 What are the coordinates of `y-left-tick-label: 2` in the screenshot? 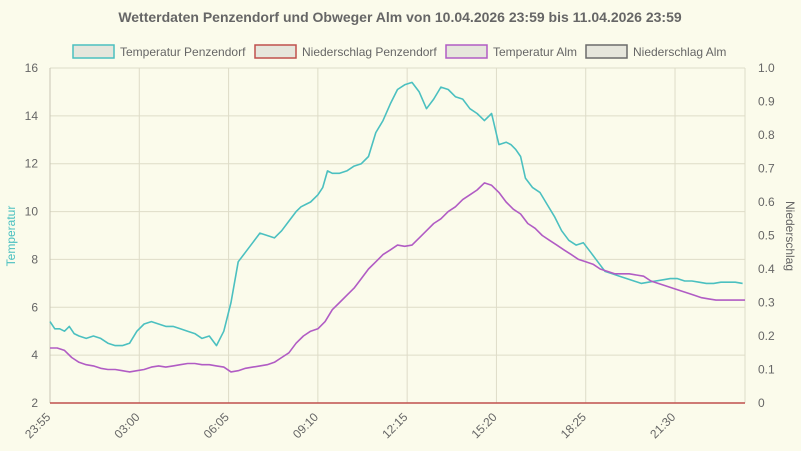 It's located at (34, 403).